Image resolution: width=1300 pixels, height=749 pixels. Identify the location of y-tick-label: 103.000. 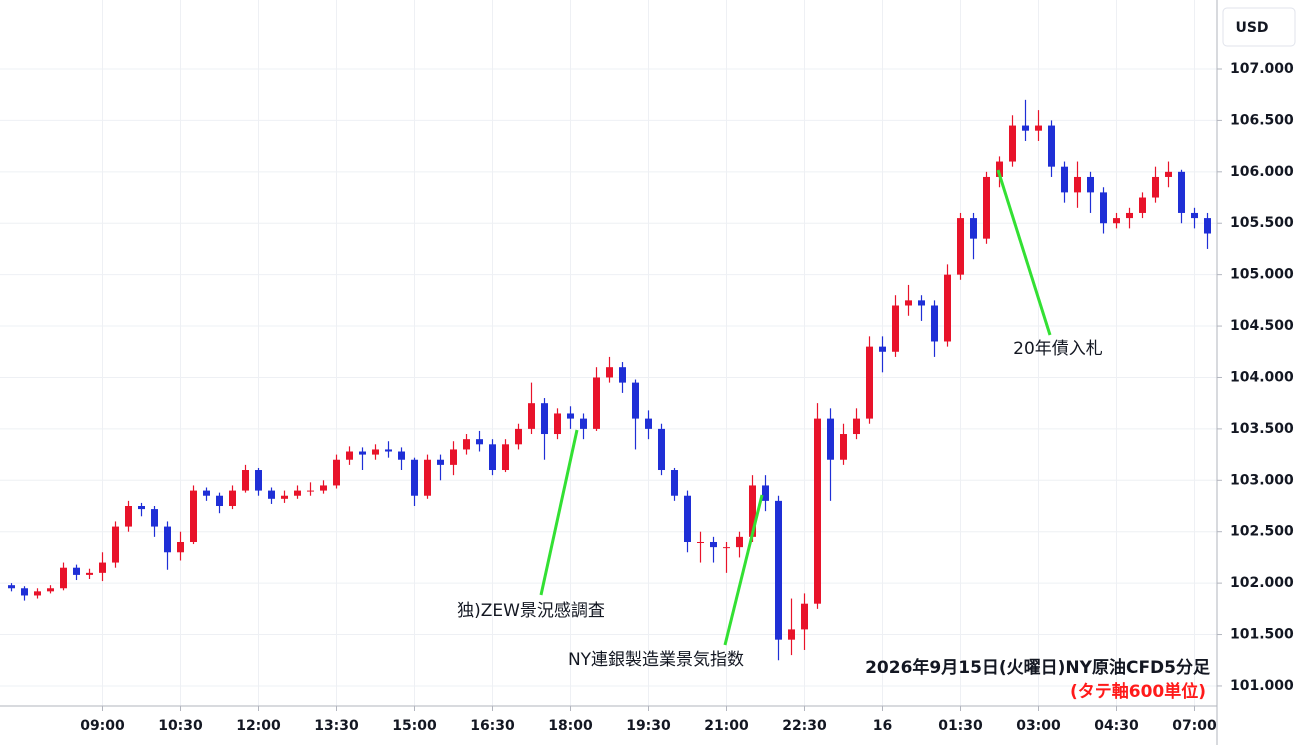
(1262, 480).